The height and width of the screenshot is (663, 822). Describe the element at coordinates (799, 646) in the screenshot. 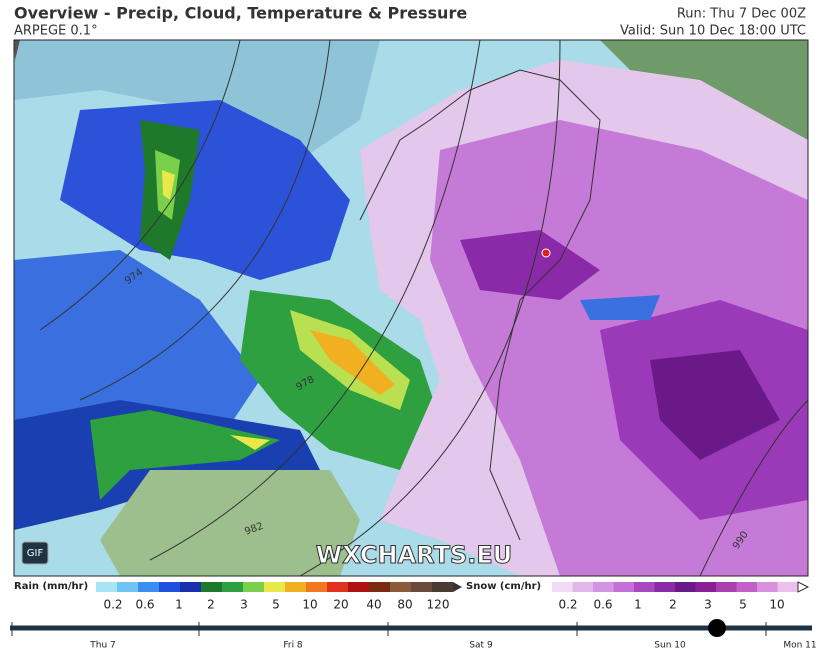

I see `timeline-label: Mon 11` at that location.